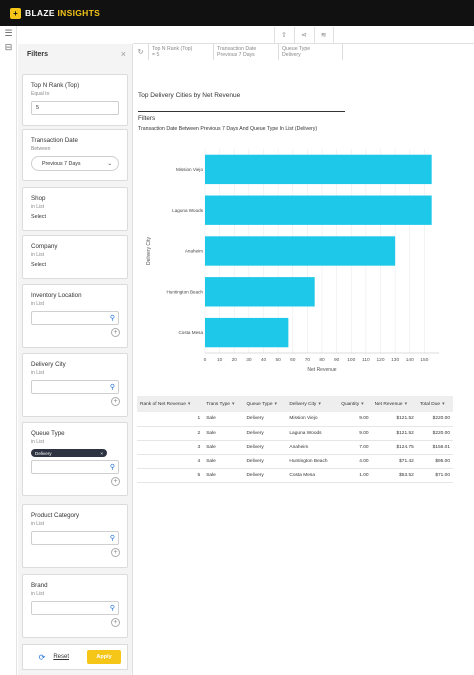 This screenshot has height=675, width=474. I want to click on share-icon: ⇧, so click(283, 34).